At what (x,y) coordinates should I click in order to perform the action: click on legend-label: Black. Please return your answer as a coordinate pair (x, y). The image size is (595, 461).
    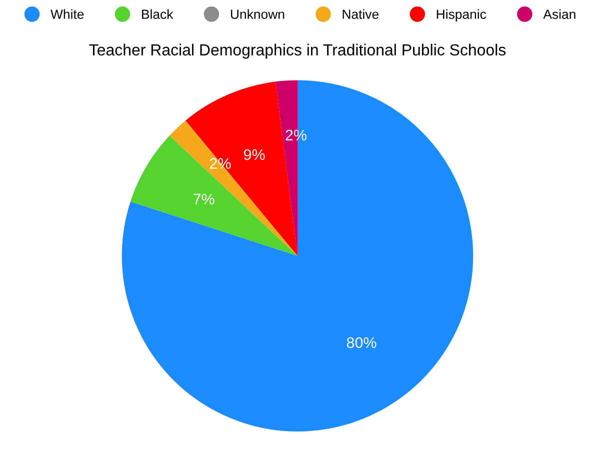
    Looking at the image, I should click on (158, 14).